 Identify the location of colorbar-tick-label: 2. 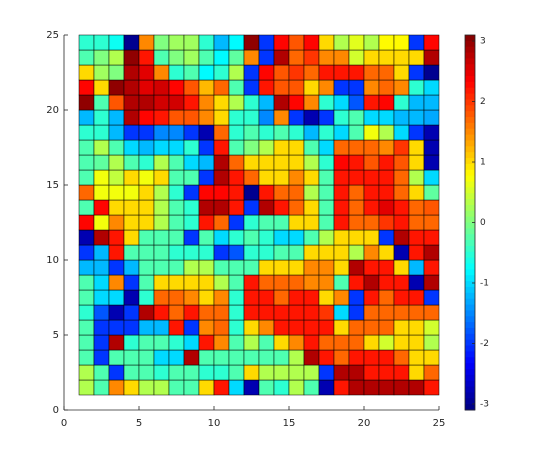
(483, 102).